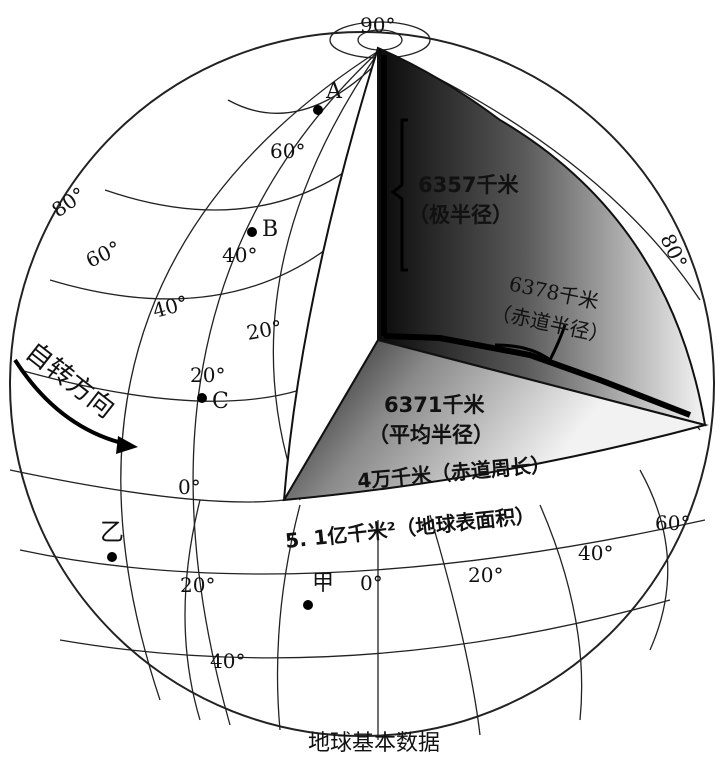 This screenshot has width=720, height=757. I want to click on pole-label: 90°, so click(377, 25).